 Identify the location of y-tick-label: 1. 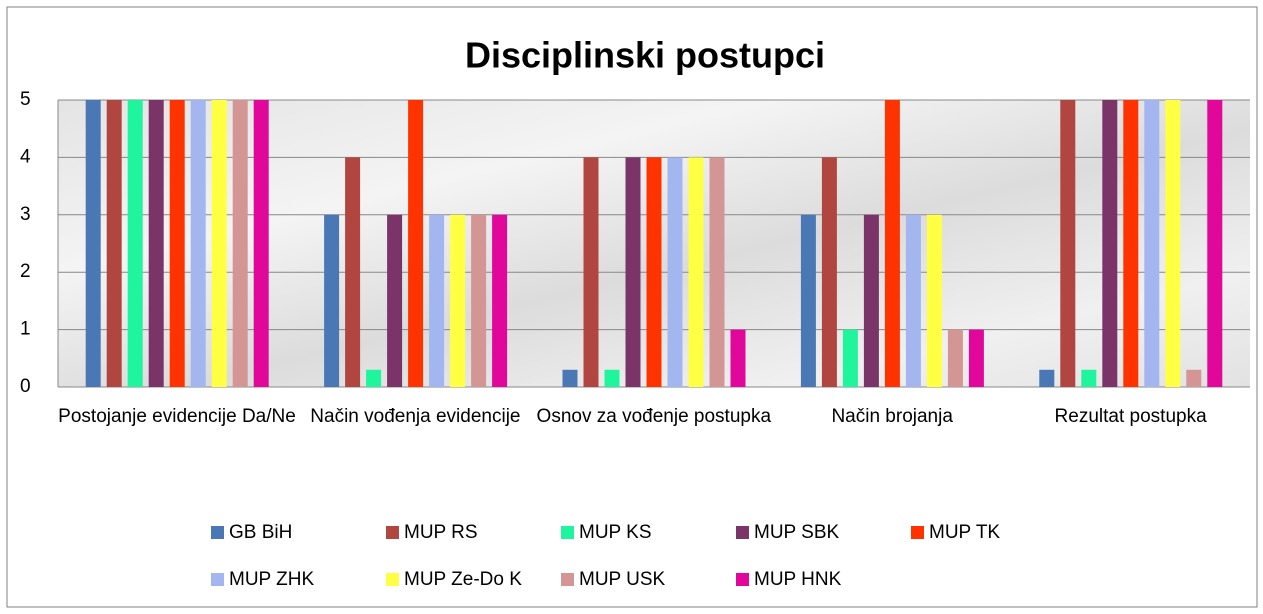
(25, 329).